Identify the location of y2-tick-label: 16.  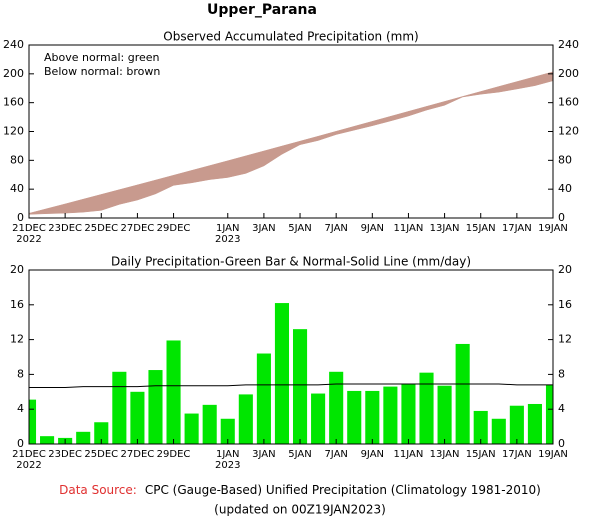
(565, 304).